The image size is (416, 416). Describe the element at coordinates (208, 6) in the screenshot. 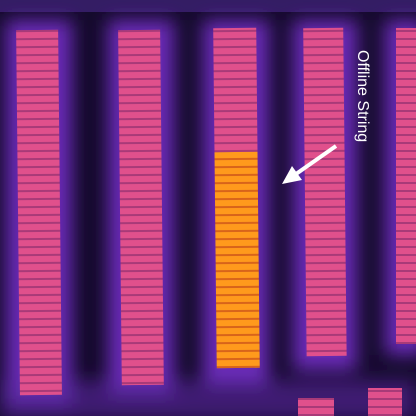

I see `top-frame` at that location.